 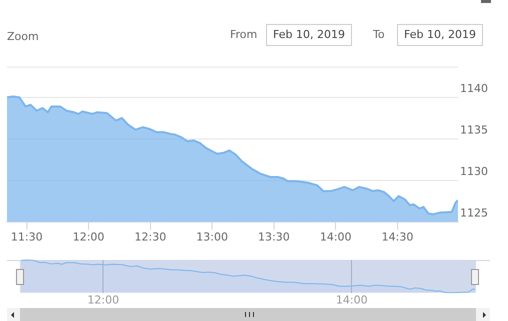 I want to click on text: Zoom, so click(x=23, y=36).